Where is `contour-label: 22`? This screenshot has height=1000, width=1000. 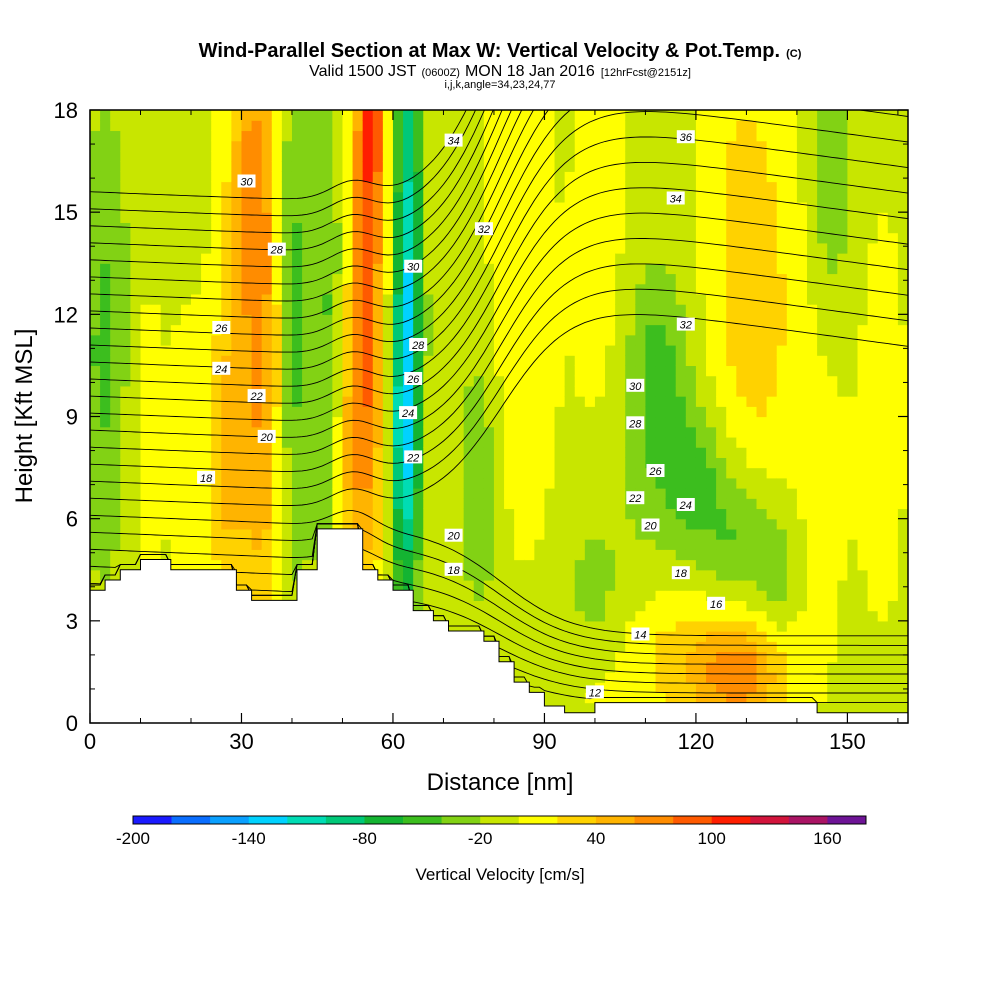 contour-label: 22 is located at coordinates (412, 458).